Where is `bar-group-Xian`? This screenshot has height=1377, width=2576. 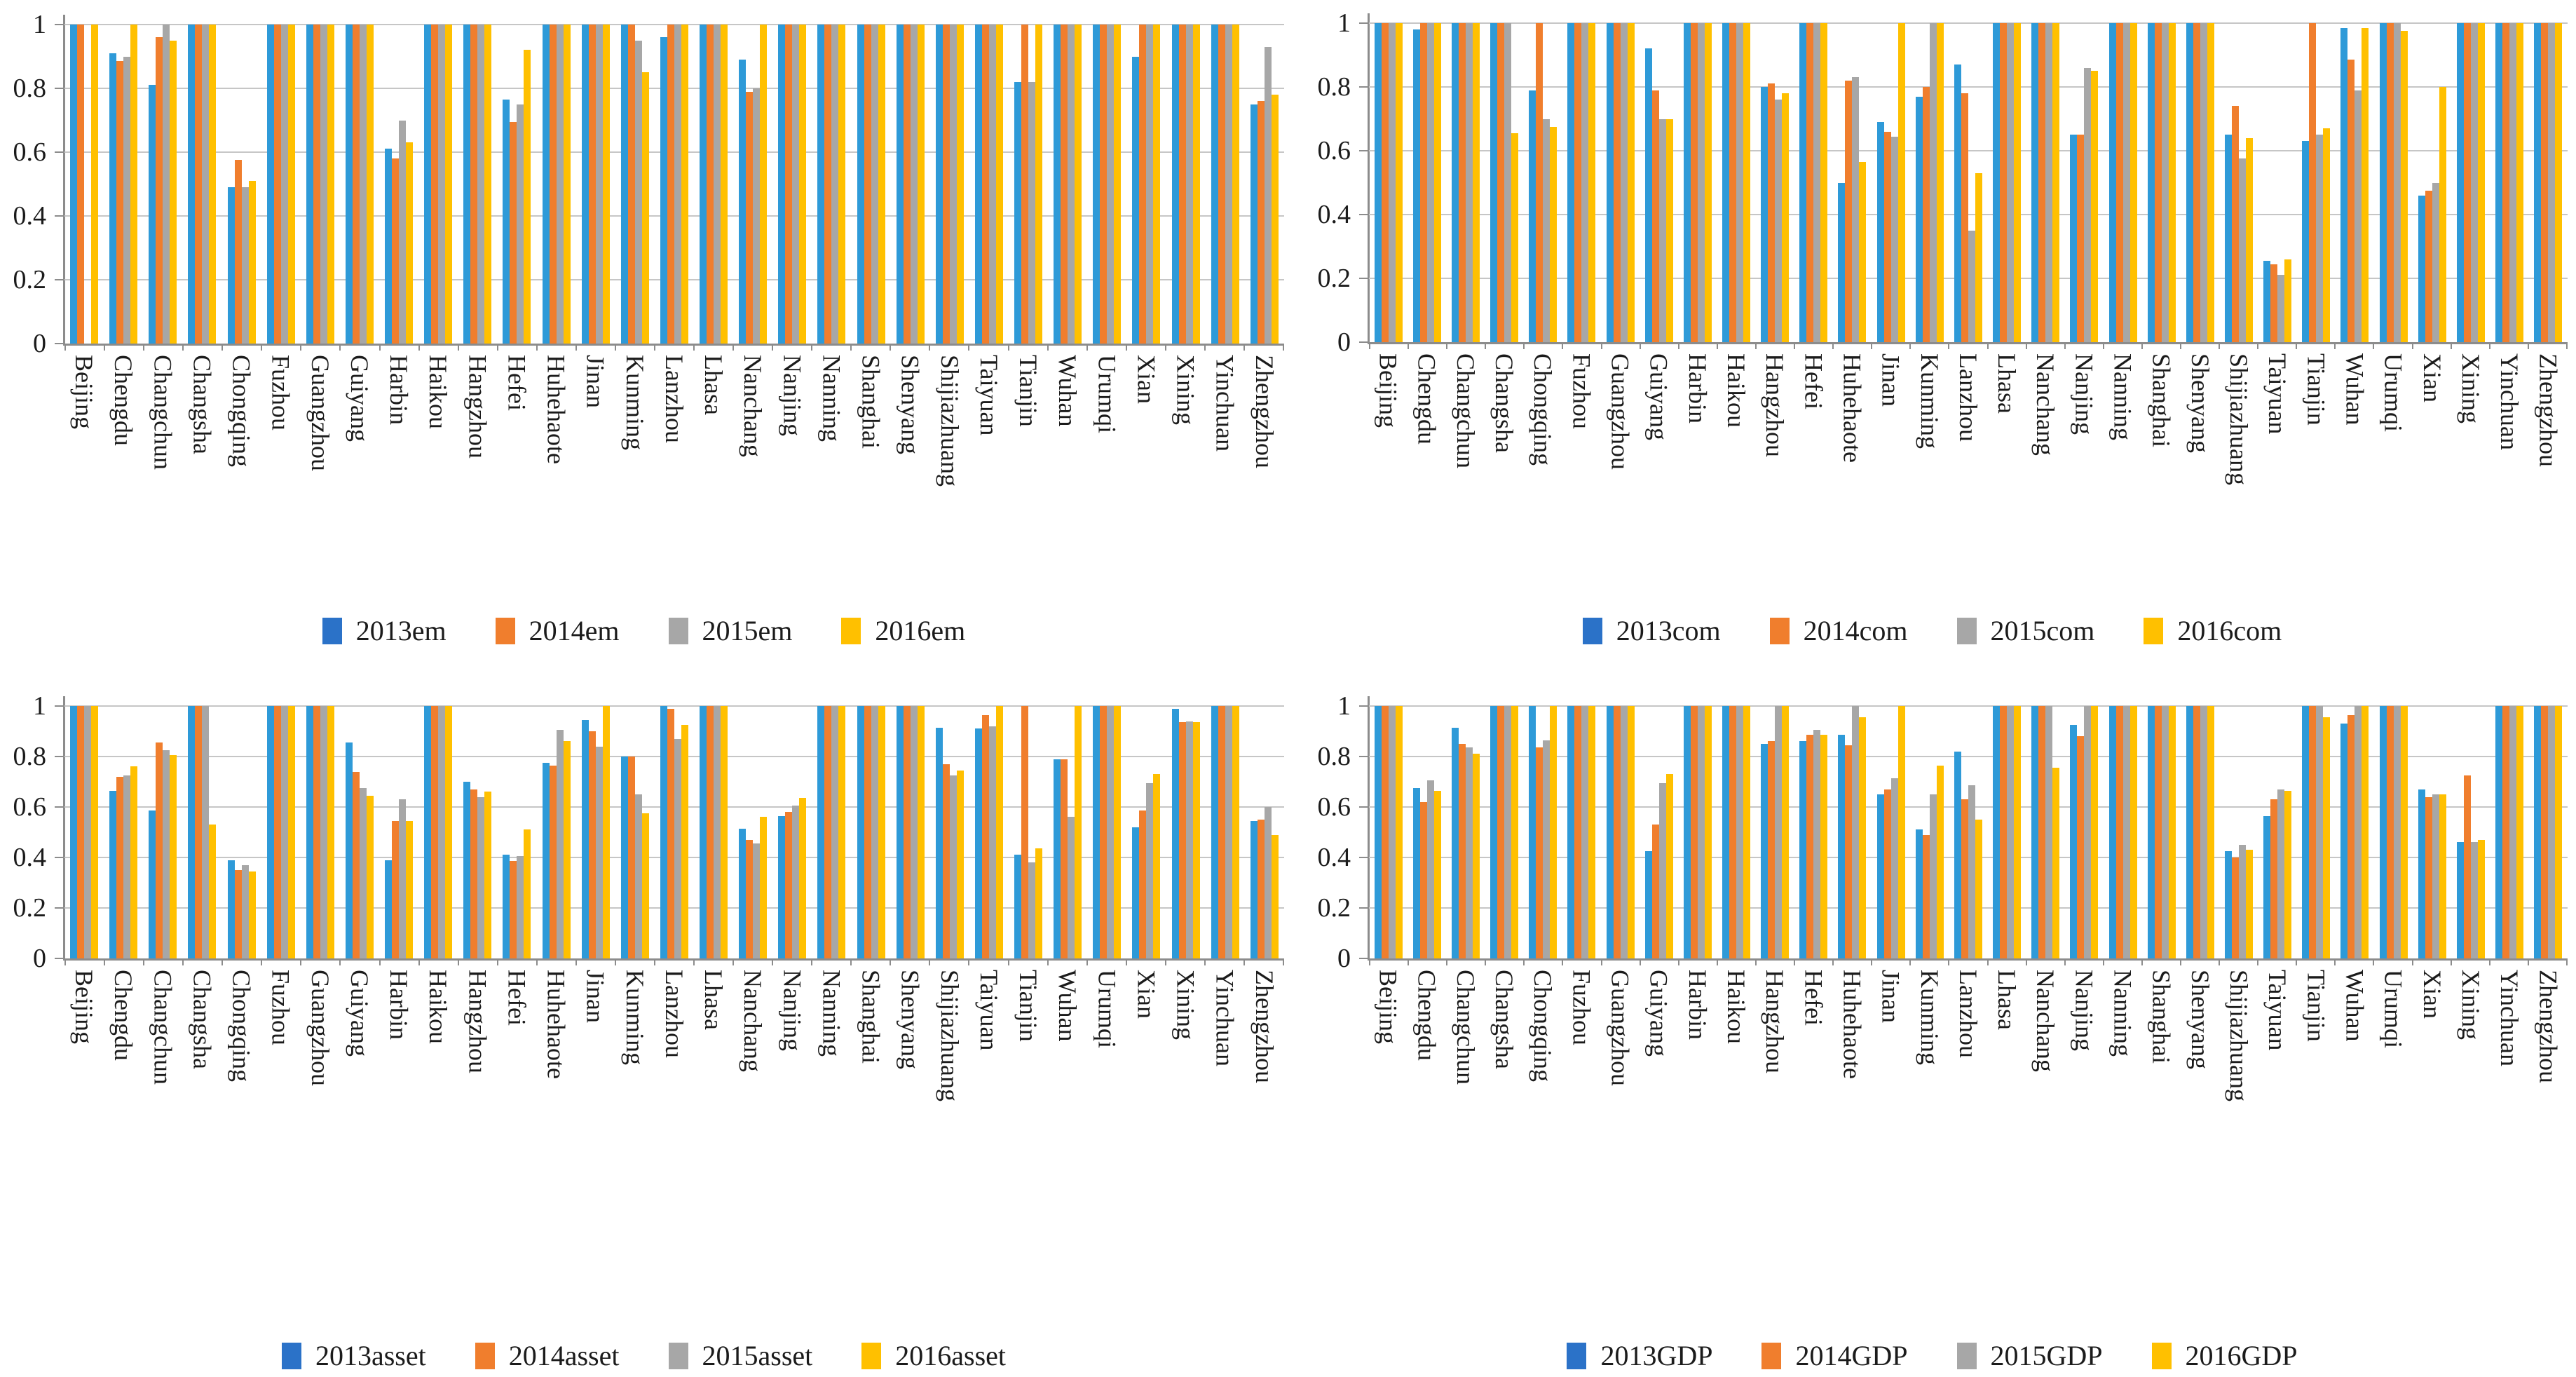
bar-group-Xian is located at coordinates (1146, 184).